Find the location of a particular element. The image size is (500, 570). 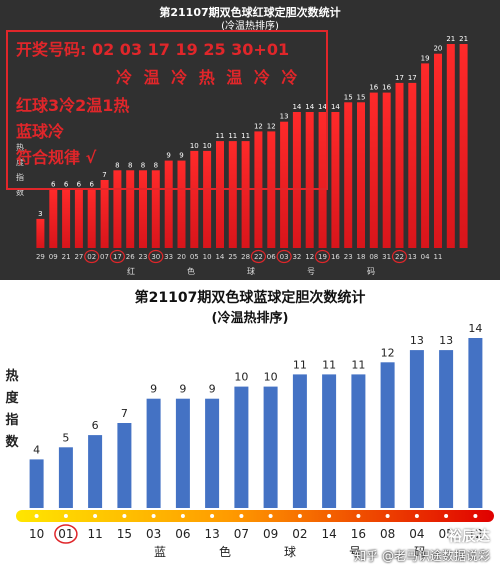

red-tick-label: 10 is located at coordinates (207, 257).